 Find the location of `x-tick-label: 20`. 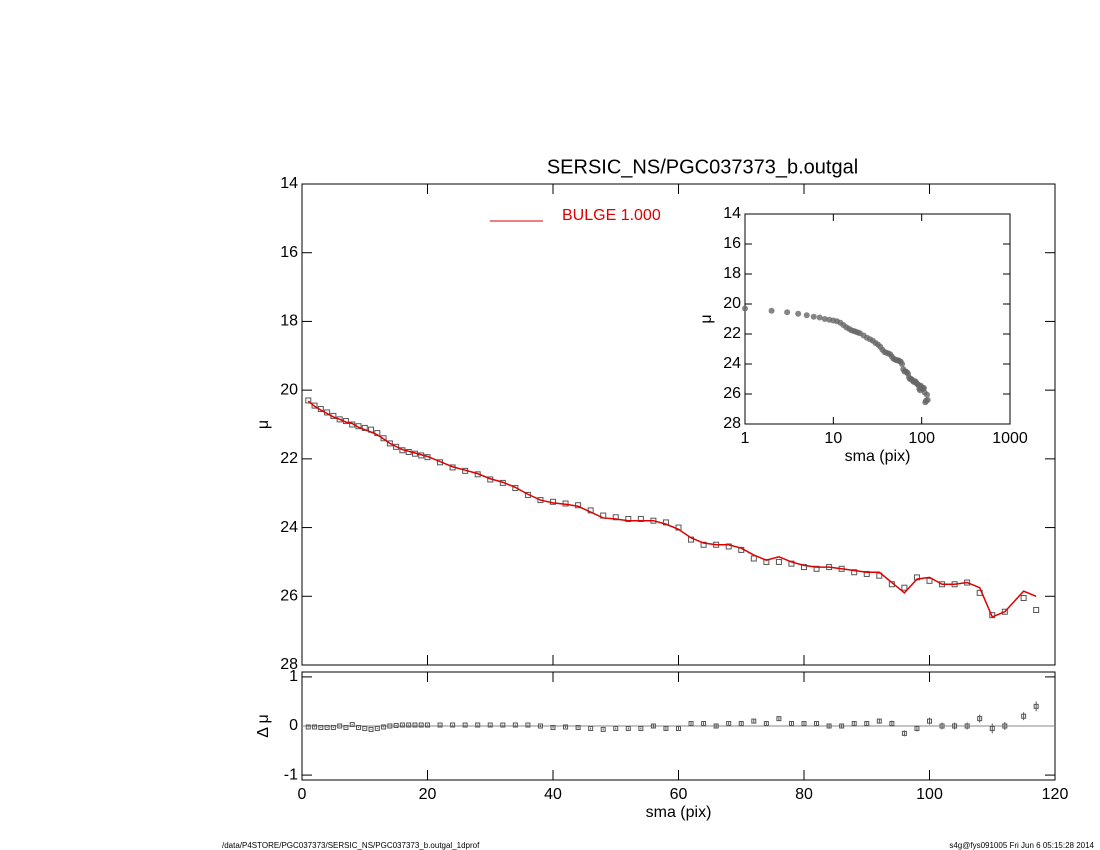

x-tick-label: 20 is located at coordinates (428, 794).